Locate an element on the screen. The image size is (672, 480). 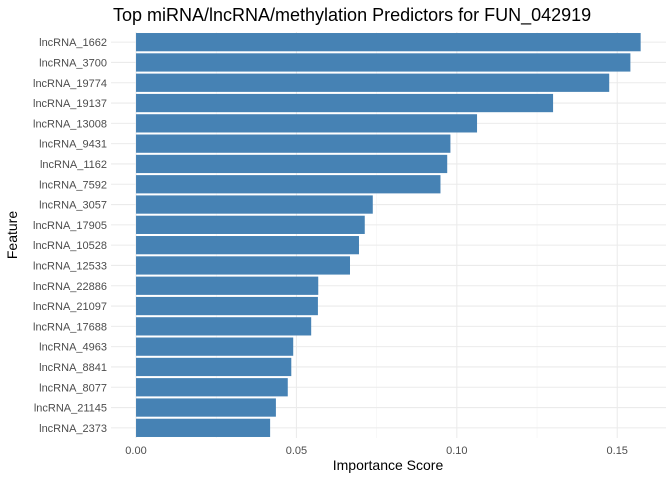
y-tick-label: lncRNA_17905 is located at coordinates (70, 226).